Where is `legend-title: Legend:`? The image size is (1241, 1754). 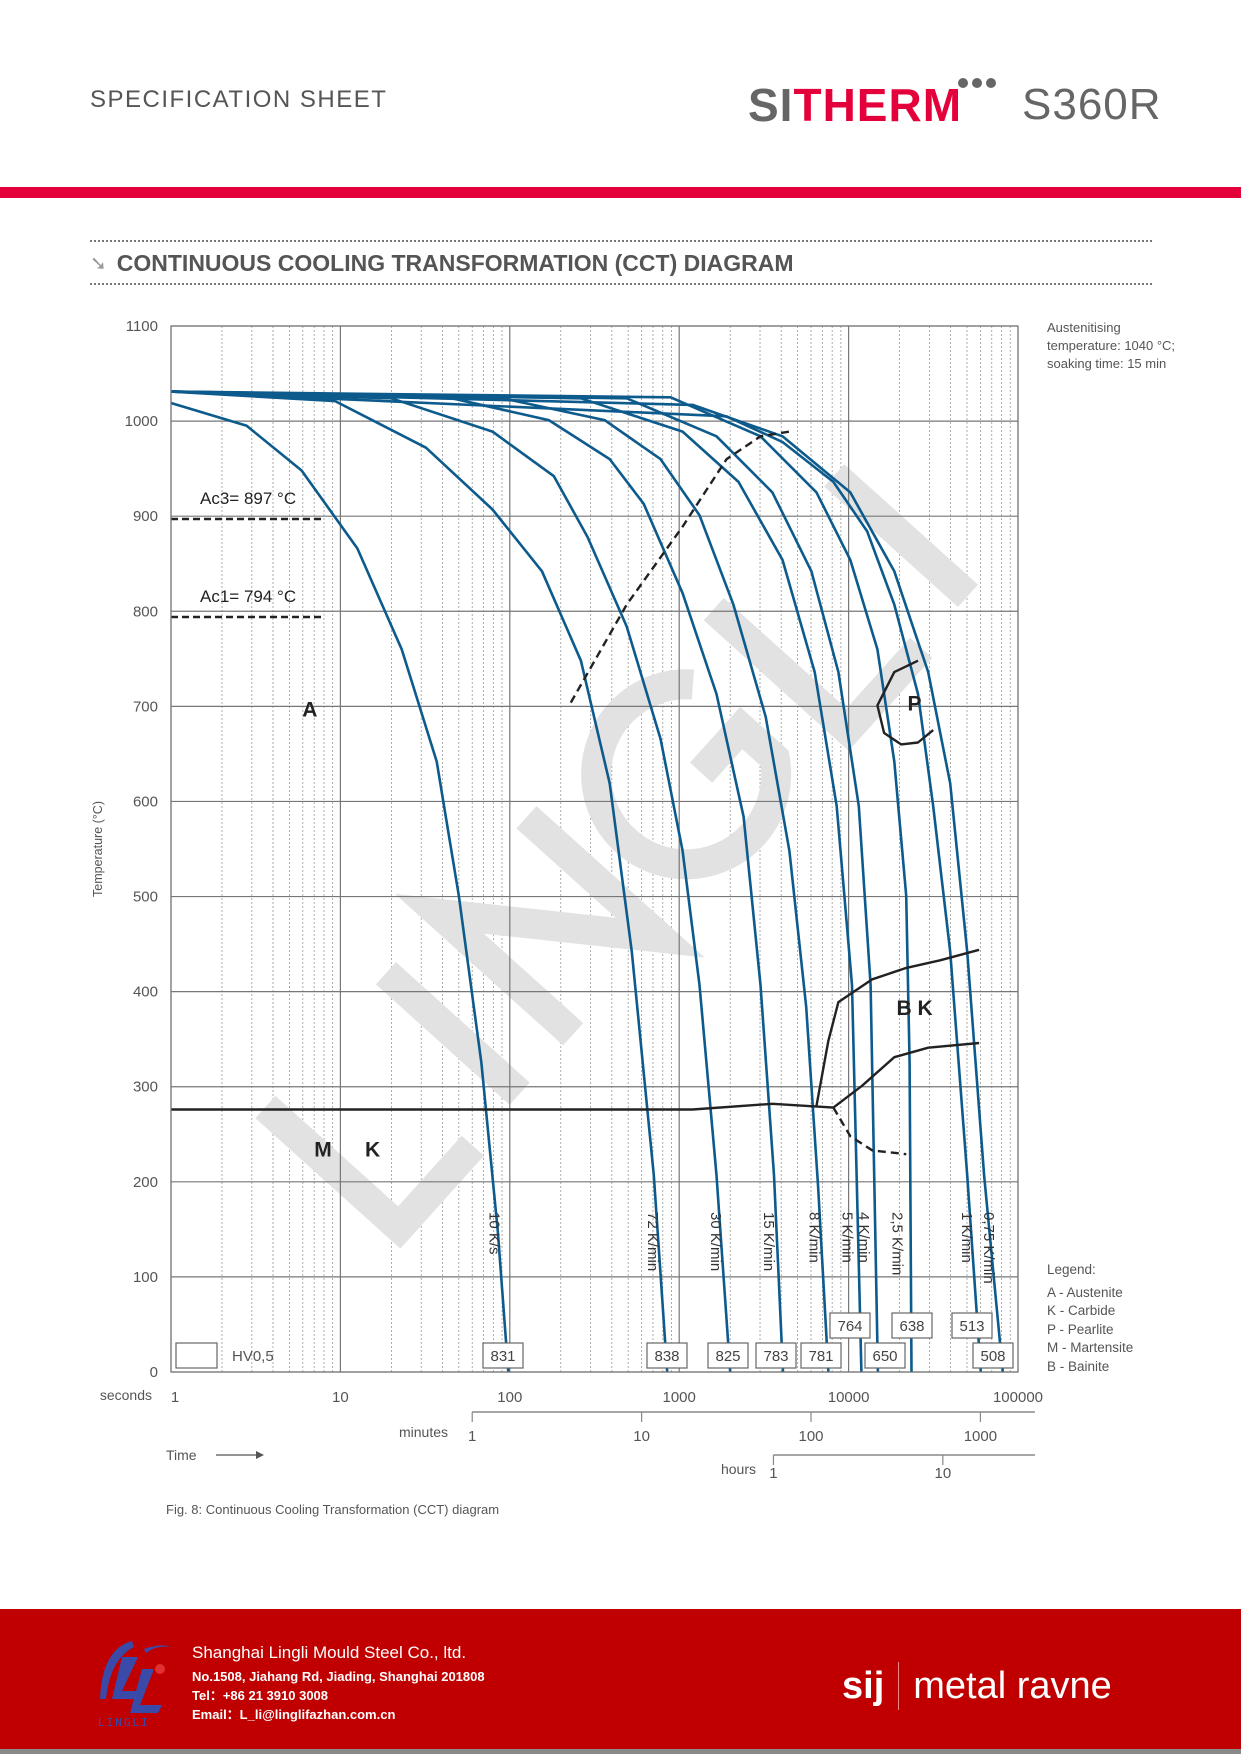 legend-title: Legend: is located at coordinates (1071, 1269).